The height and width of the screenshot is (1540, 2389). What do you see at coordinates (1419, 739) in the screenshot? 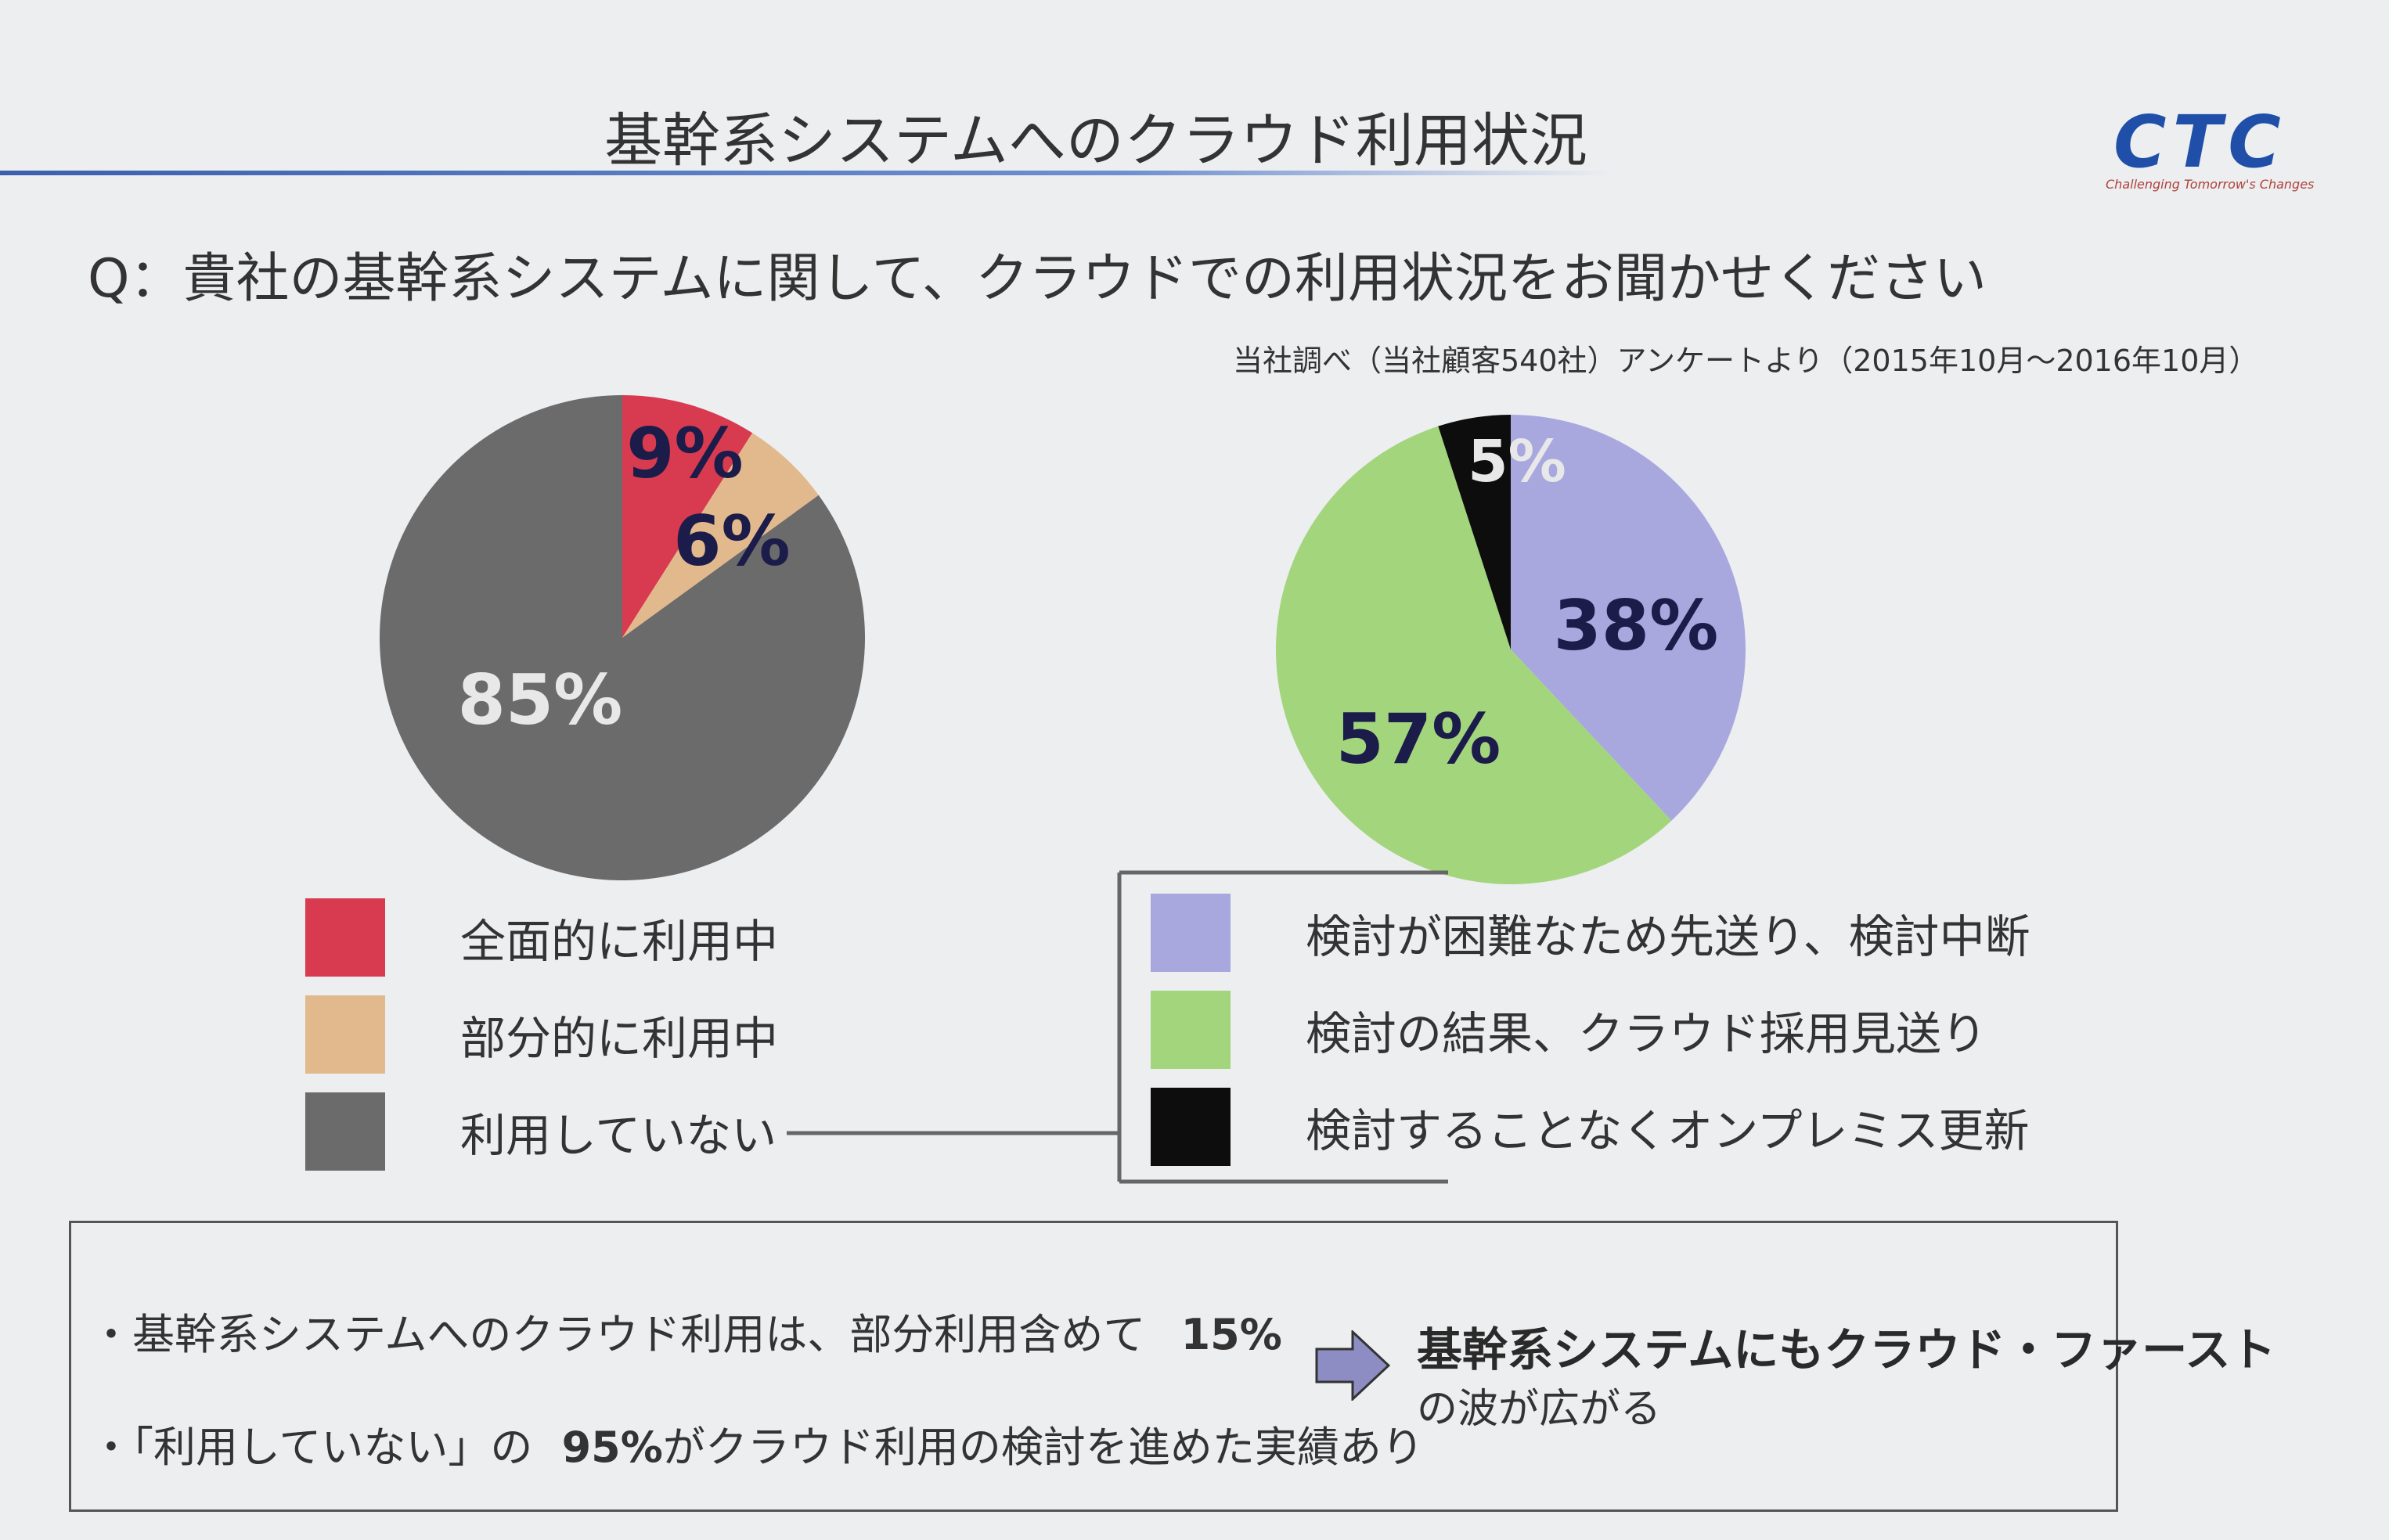
I see `pie-data-label: 57%` at bounding box center [1419, 739].